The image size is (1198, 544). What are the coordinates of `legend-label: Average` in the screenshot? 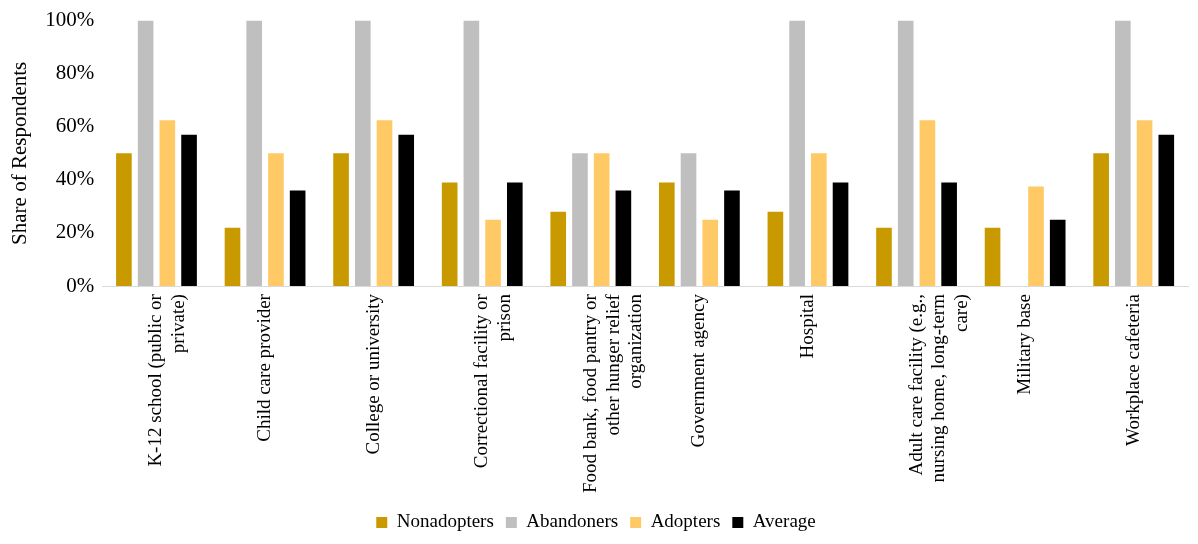 It's located at (784, 521).